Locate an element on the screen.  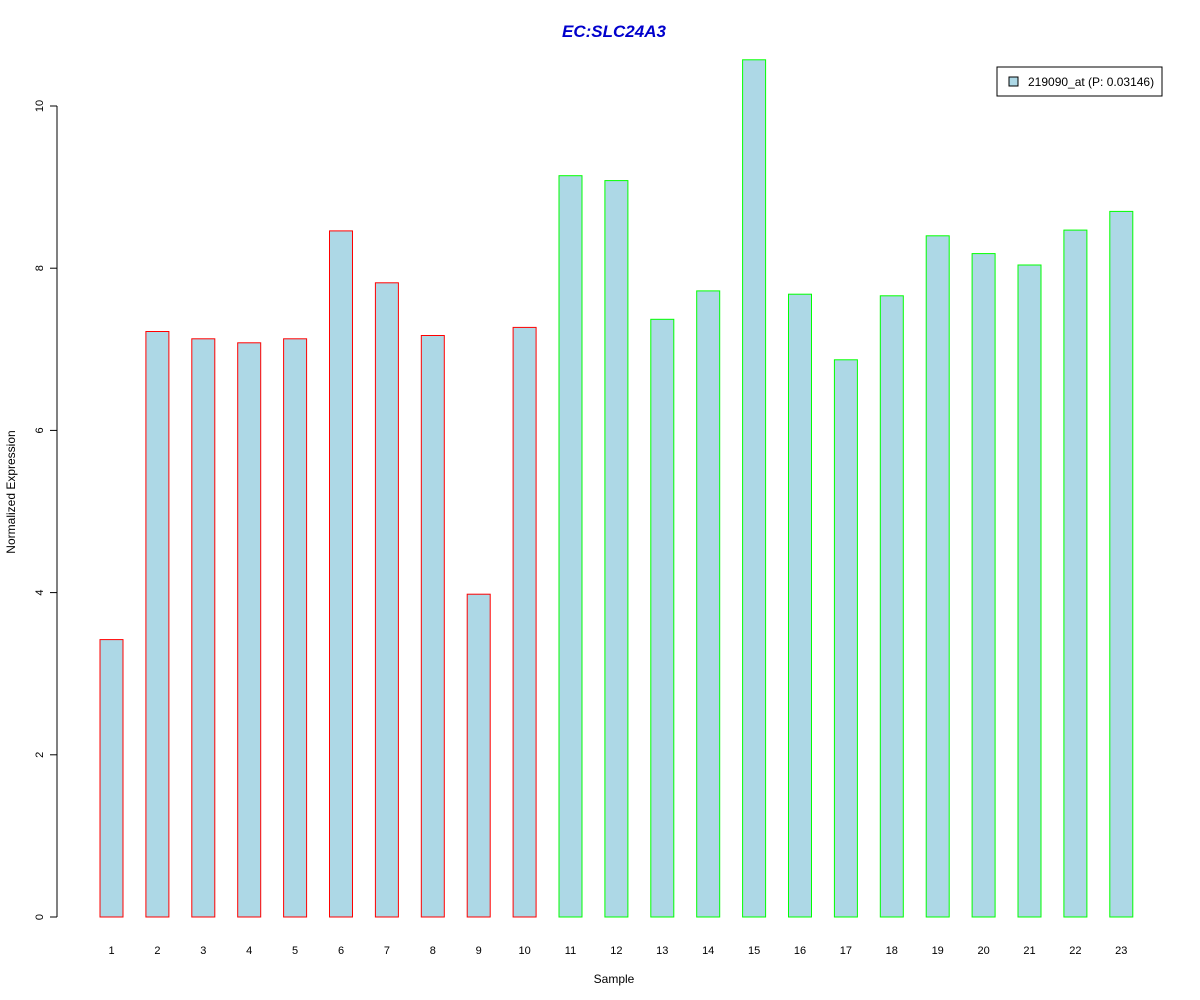
x-tick-label: 13 is located at coordinates (662, 951).